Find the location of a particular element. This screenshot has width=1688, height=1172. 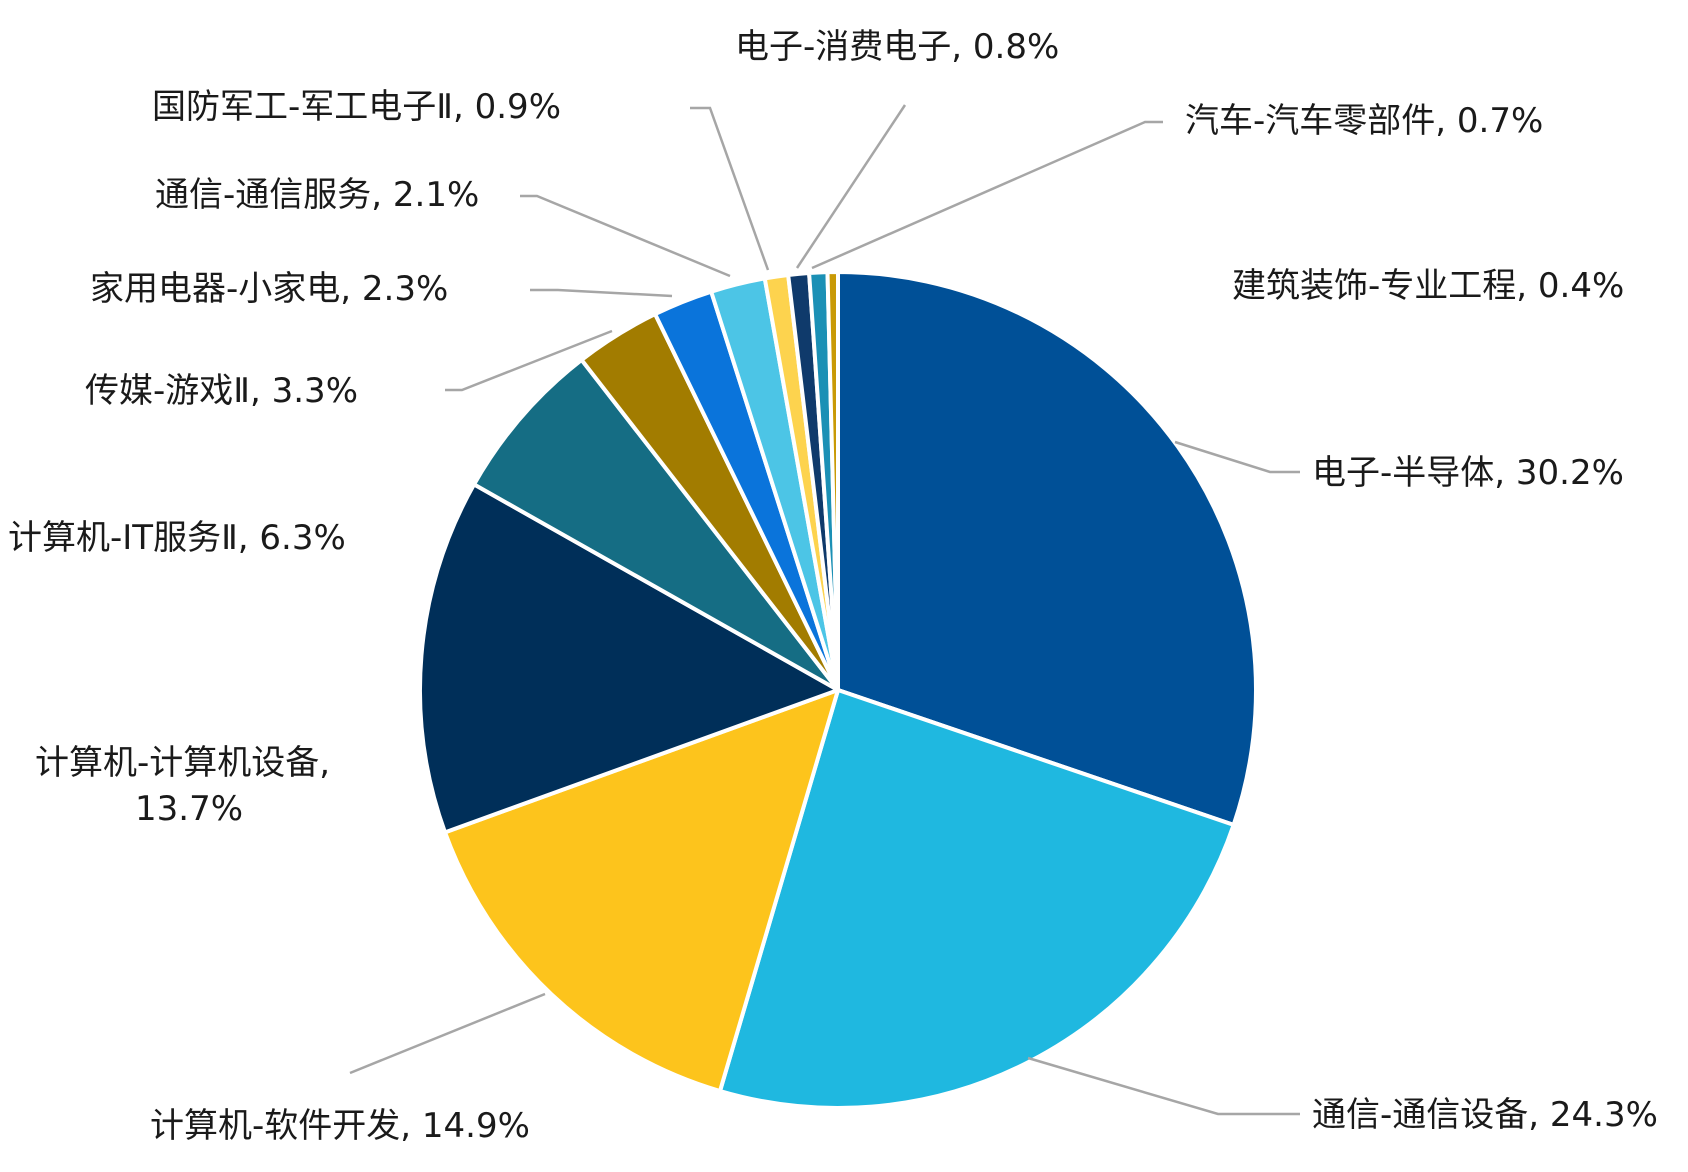

slice-label-1: 电子-半导体, 30.2% is located at coordinates (1468, 473).